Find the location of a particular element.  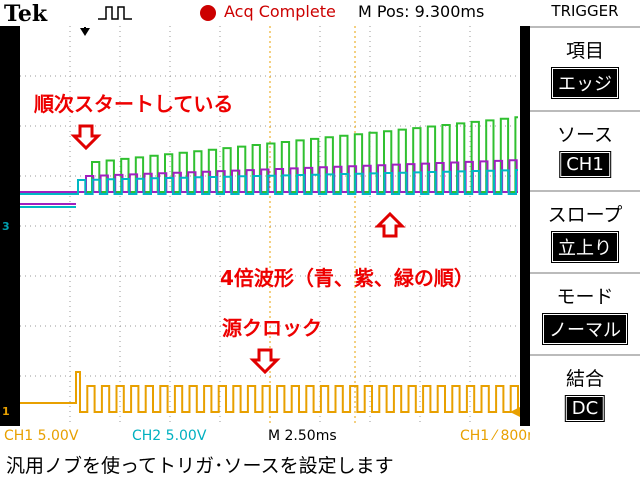

arrow-up-icon is located at coordinates (390, 224).